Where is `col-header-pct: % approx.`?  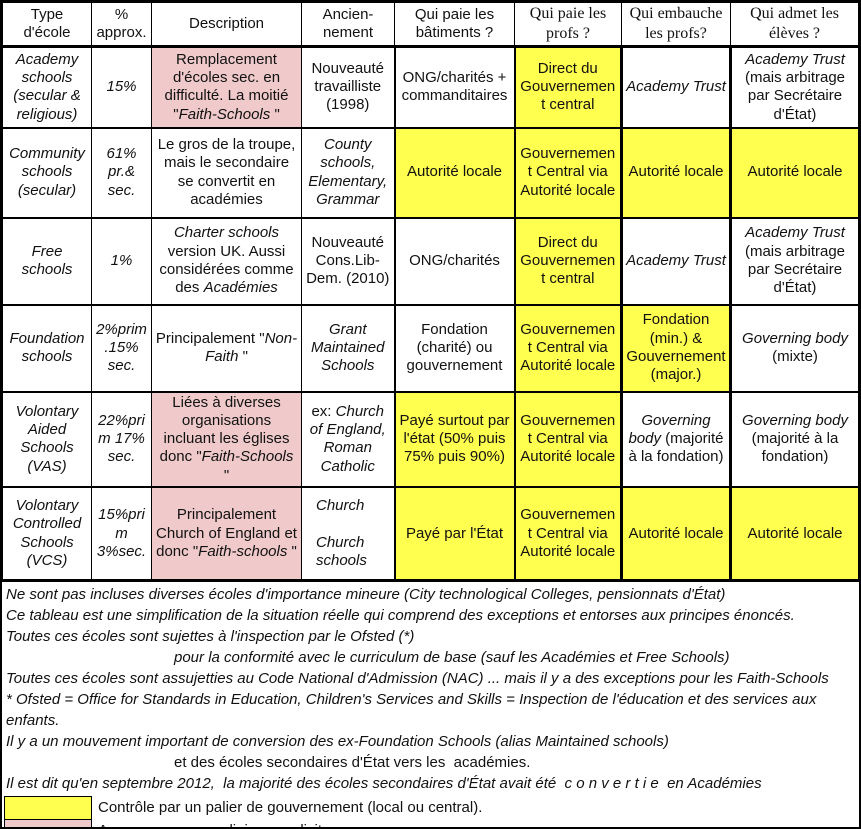
col-header-pct: % approx. is located at coordinates (121, 25).